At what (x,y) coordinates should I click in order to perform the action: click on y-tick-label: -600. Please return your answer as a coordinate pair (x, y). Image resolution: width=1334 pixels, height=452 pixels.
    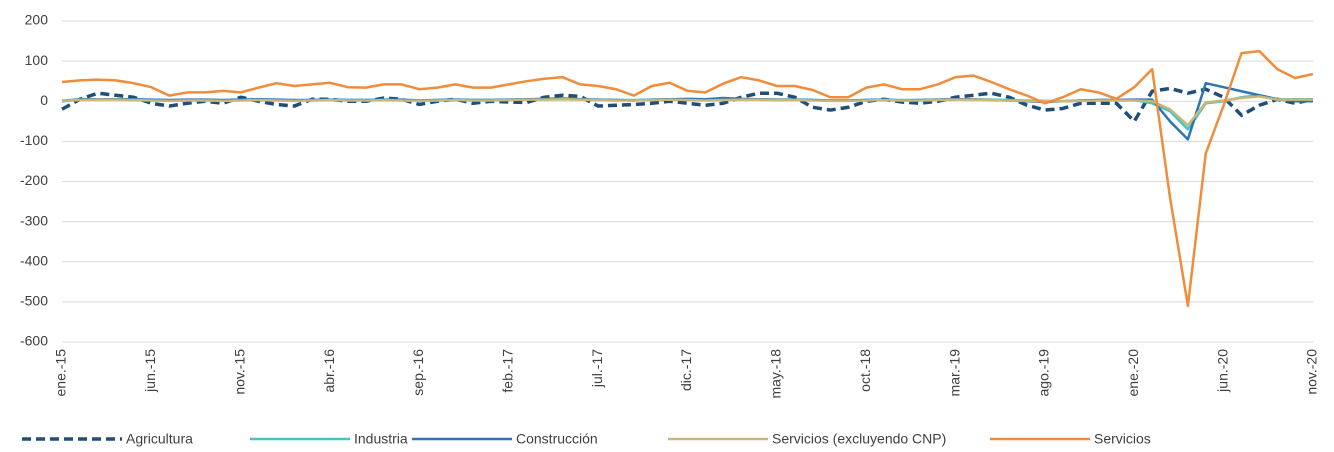
    Looking at the image, I should click on (34, 341).